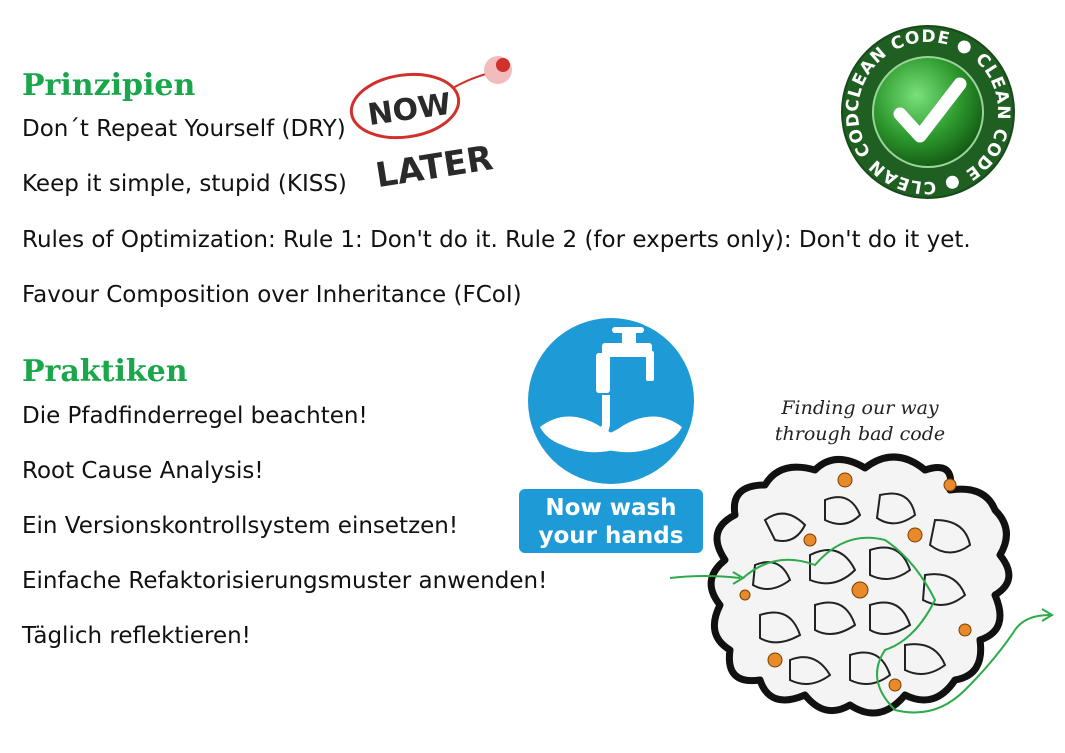 The image size is (1065, 753). Describe the element at coordinates (143, 471) in the screenshot. I see `practice-root-cause: Root Cause Analysis!` at that location.